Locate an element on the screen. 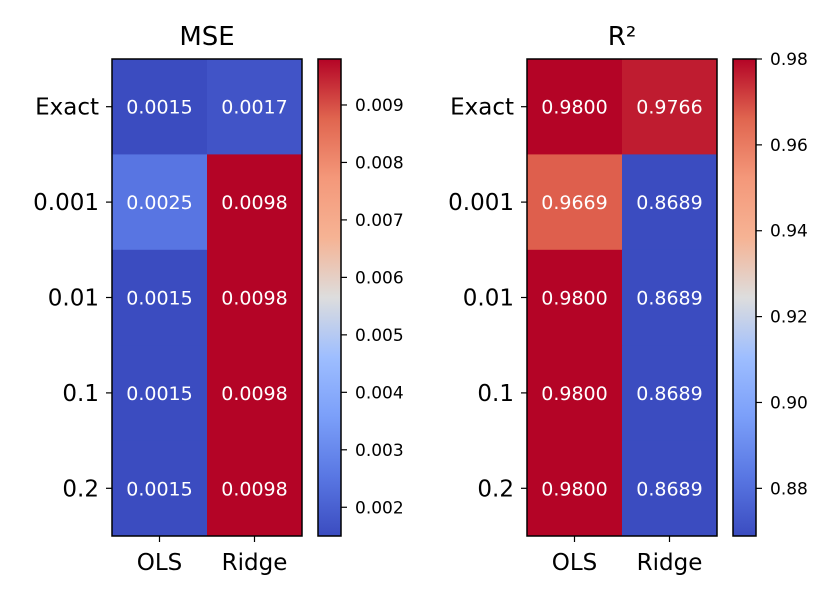  mse-ytick-label: 0.001 is located at coordinates (66, 203).